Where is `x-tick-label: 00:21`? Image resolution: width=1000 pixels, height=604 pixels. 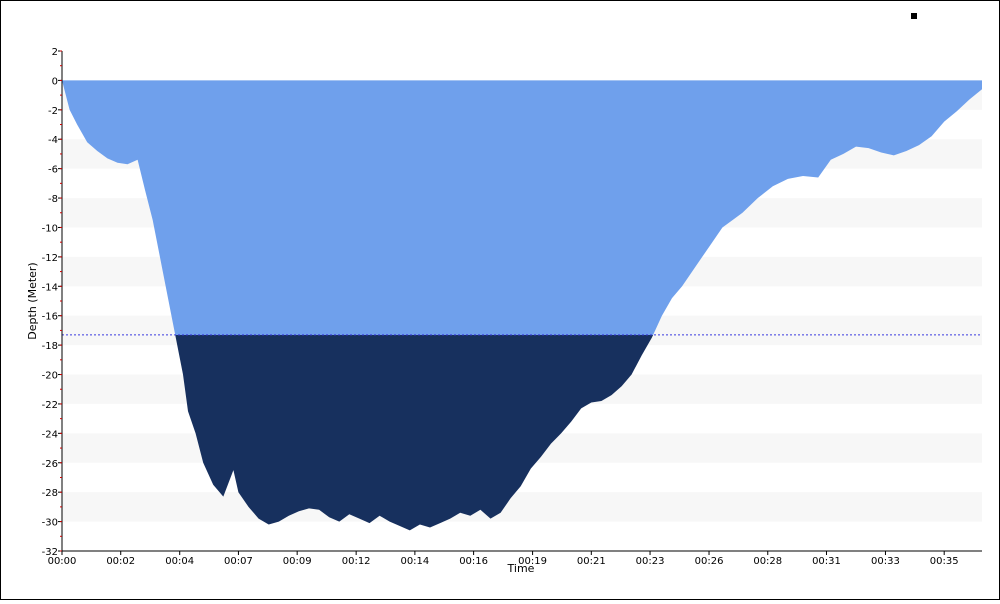 x-tick-label: 00:21 is located at coordinates (591, 561).